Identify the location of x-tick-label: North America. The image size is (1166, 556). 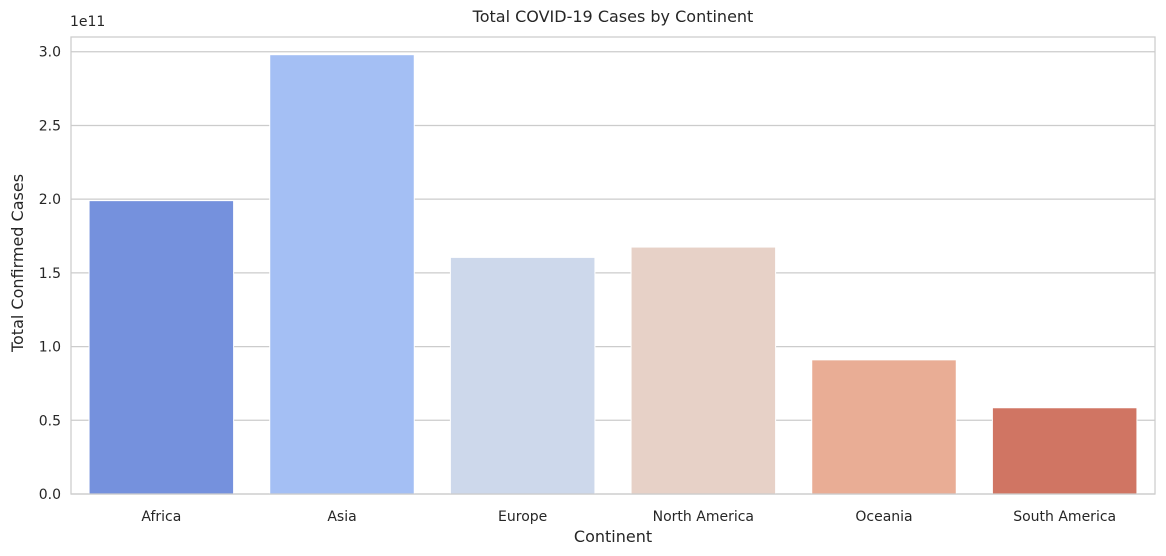
(703, 517).